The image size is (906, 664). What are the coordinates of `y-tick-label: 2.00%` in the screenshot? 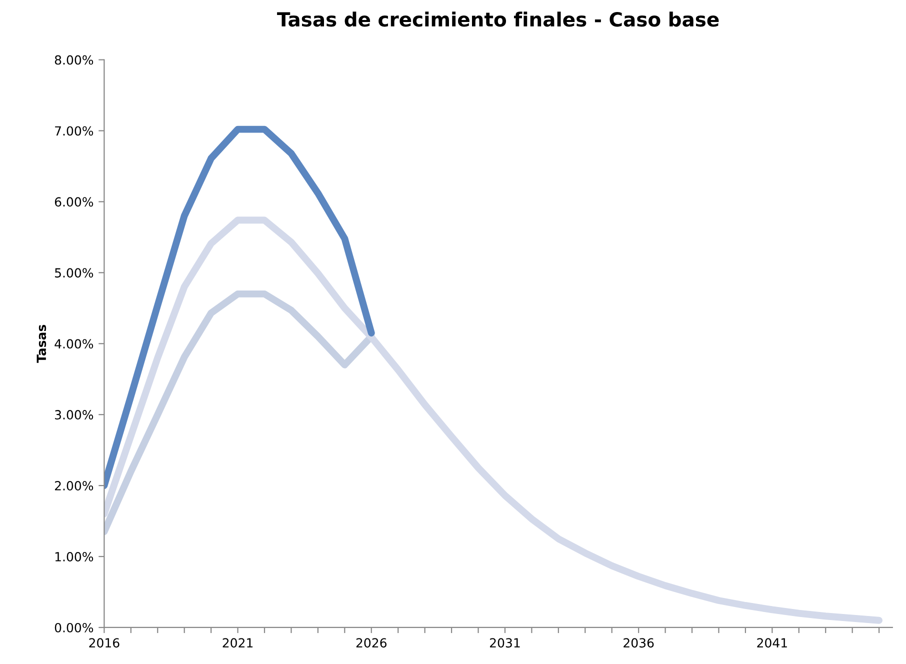 It's located at (74, 485).